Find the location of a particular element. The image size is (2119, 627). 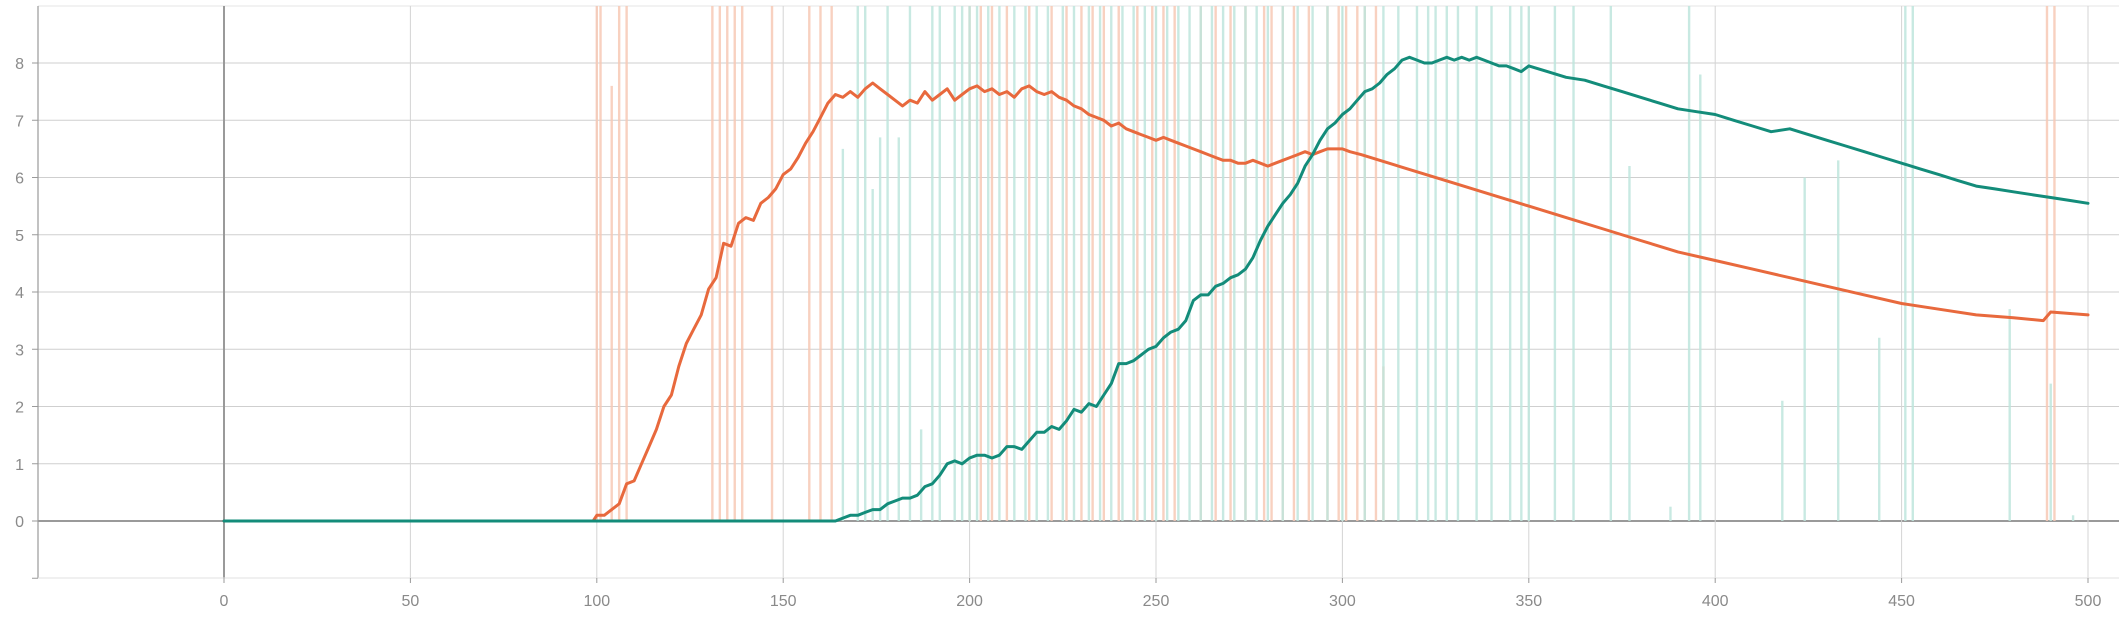

x-tick-label: 450 is located at coordinates (1901, 601).